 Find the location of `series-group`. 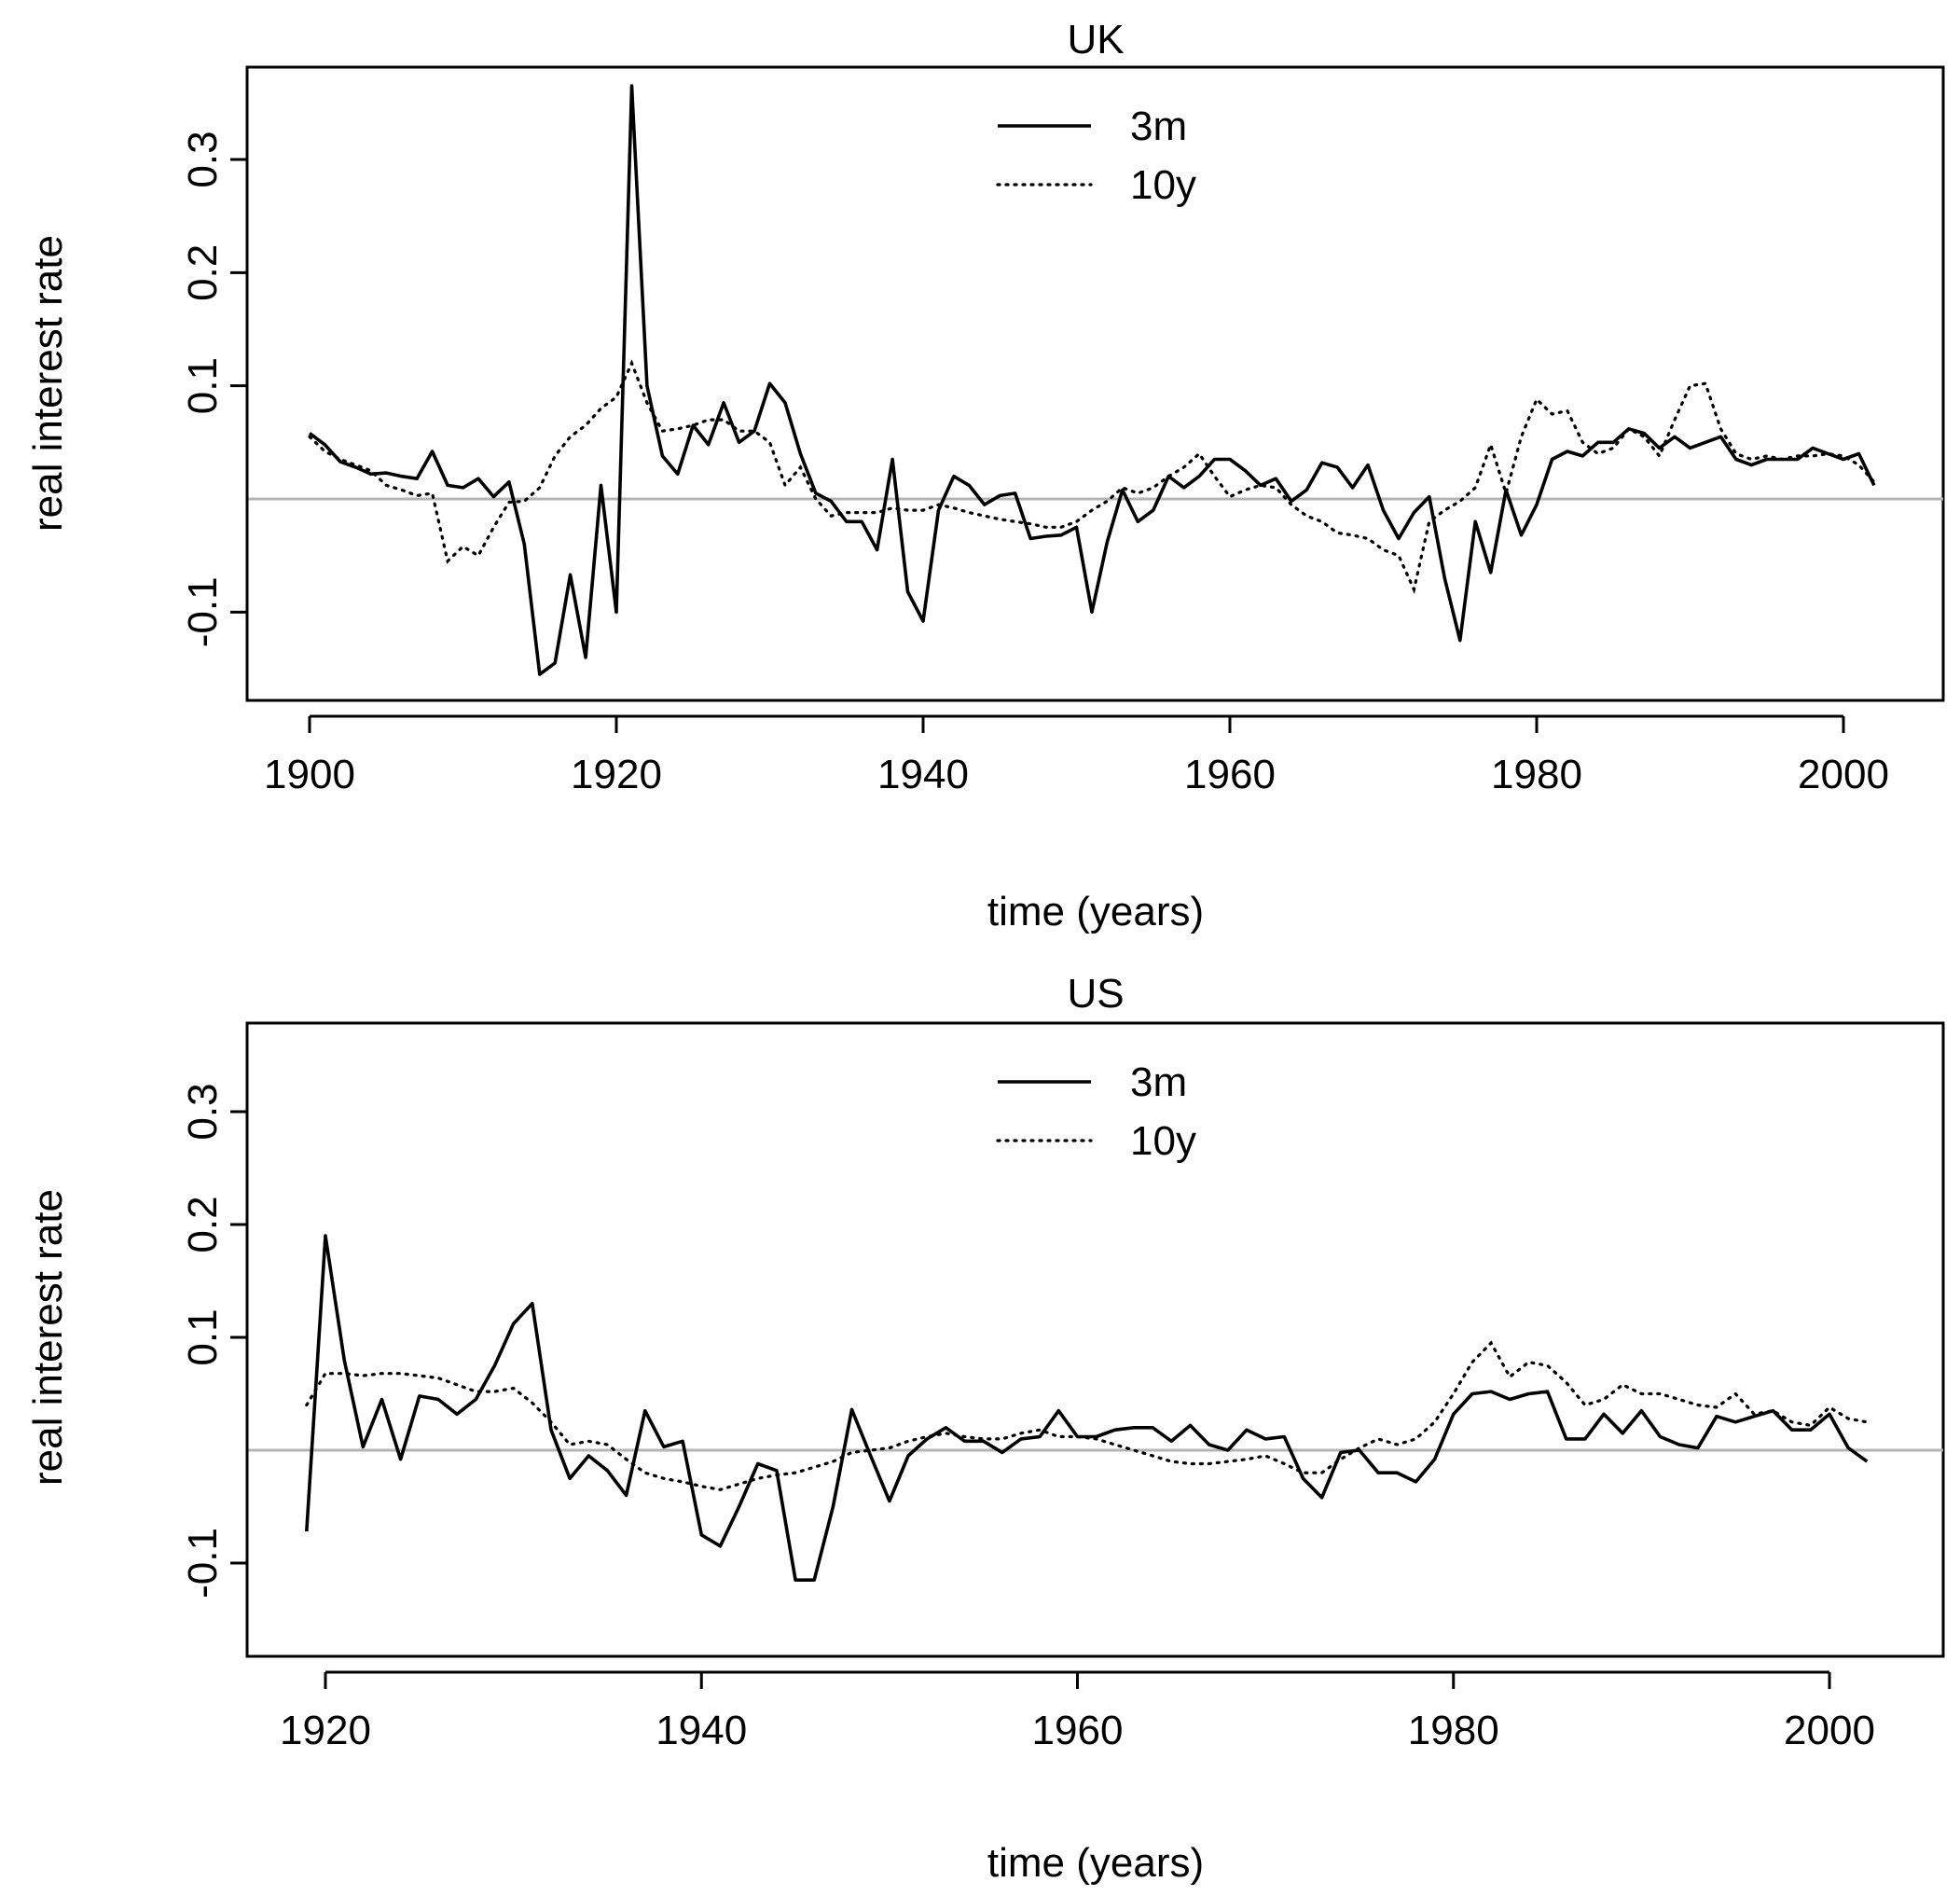

series-group is located at coordinates (1087, 1408).